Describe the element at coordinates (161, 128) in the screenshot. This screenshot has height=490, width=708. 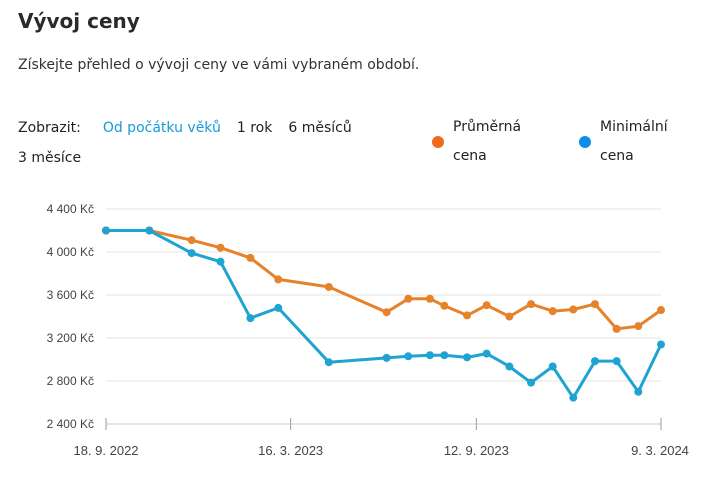
I see `filter-all-time: Od počátku věků` at that location.